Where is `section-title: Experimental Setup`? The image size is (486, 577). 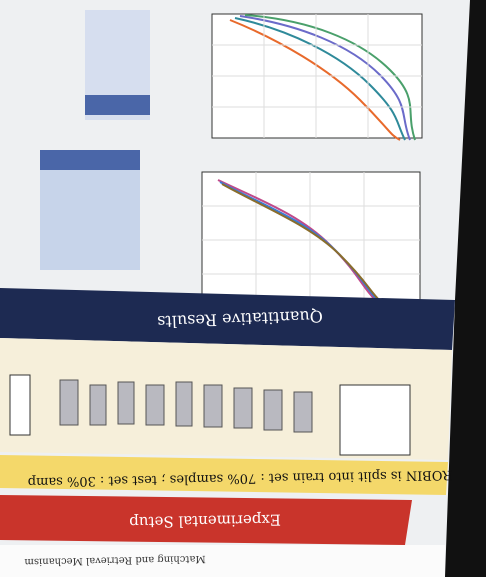 section-title: Experimental Setup is located at coordinates (205, 521).